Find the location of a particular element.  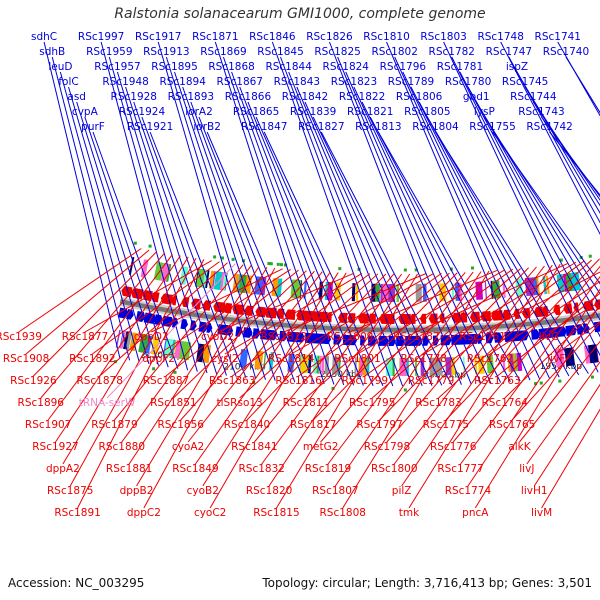

gene-label: livH1 is located at coordinates (534, 491).